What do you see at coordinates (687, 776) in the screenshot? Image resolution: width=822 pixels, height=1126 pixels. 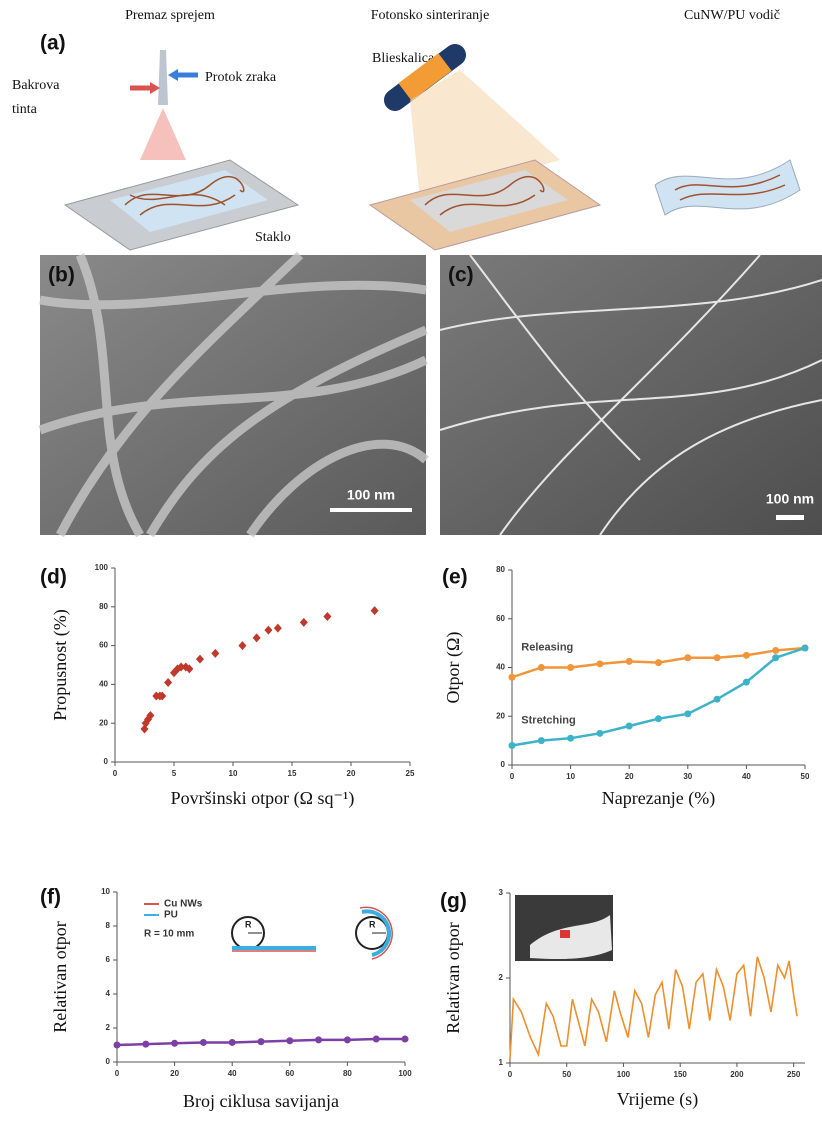 I see `x-tick-label: 30` at bounding box center [687, 776].